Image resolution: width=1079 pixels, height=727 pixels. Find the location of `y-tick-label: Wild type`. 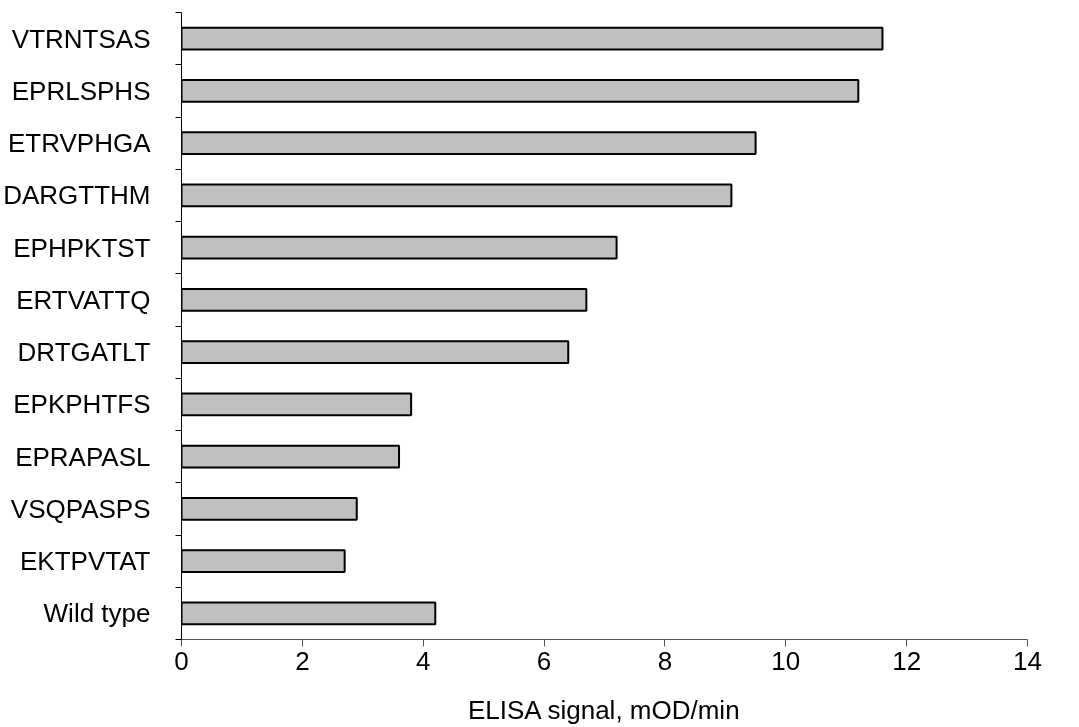

y-tick-label: Wild type is located at coordinates (97, 613).